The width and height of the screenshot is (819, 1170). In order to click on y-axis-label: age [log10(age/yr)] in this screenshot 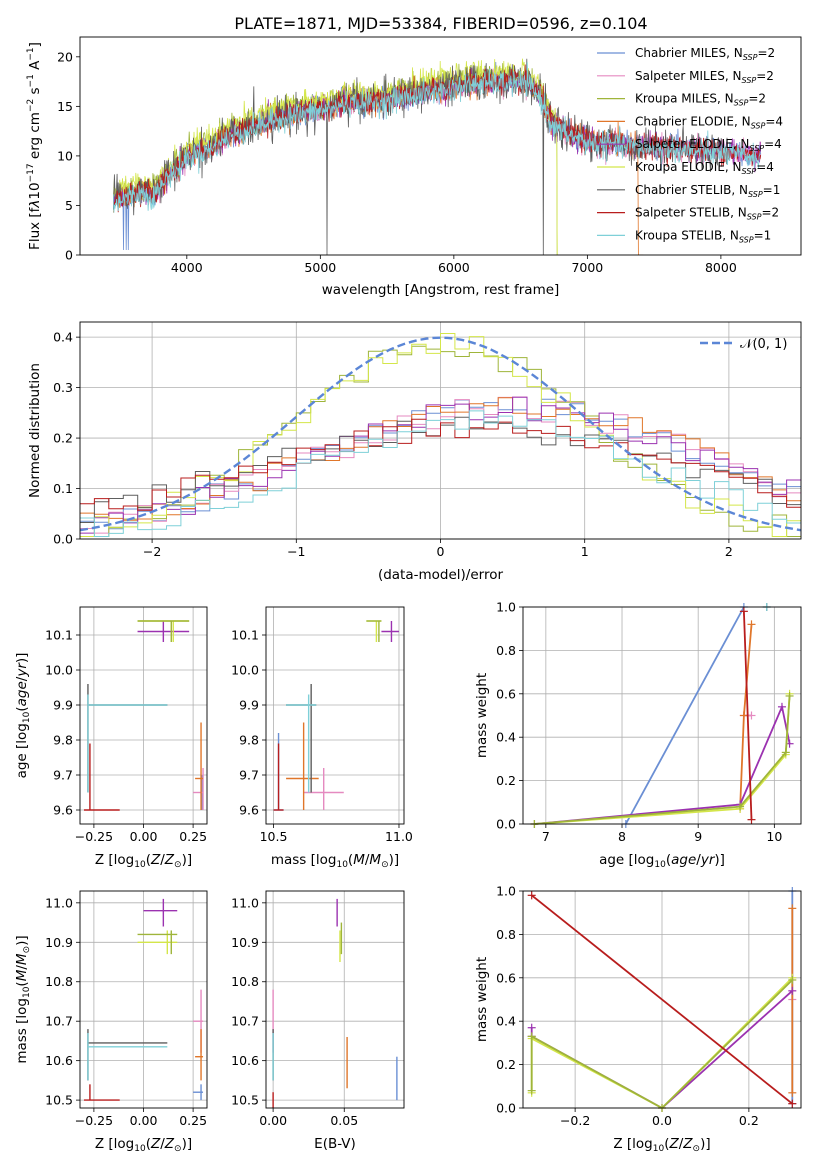, I will do `click(23, 716)`.